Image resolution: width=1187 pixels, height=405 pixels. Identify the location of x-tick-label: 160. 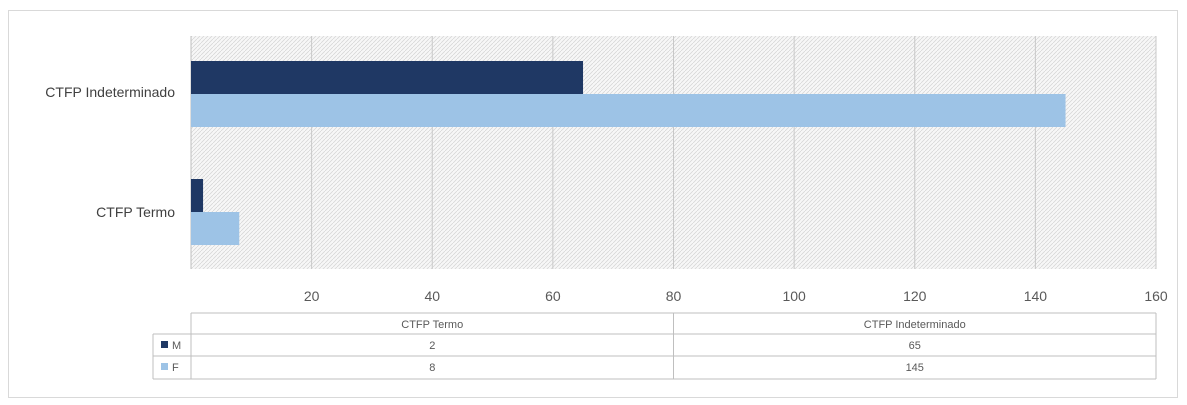
(1156, 296).